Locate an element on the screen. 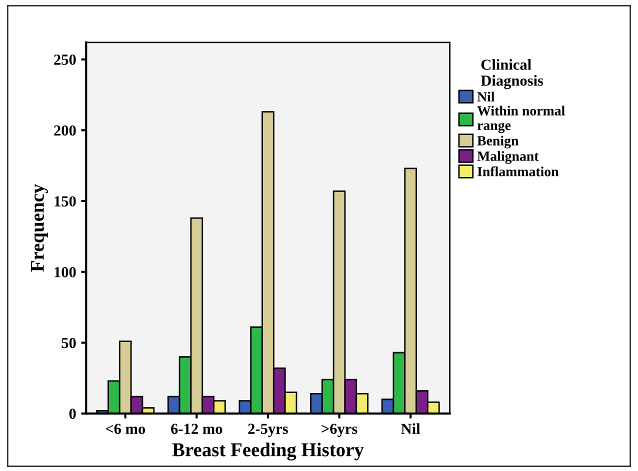 Image resolution: width=638 pixels, height=471 pixels. y-tick-label: 100 is located at coordinates (65, 272).